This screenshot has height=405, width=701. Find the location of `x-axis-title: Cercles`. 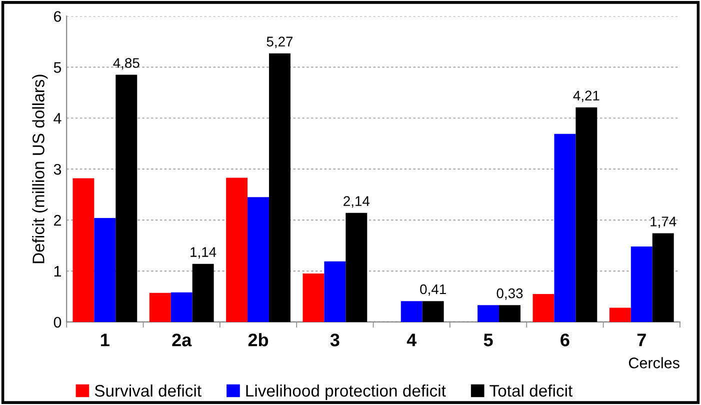

x-axis-title: Cercles is located at coordinates (654, 362).